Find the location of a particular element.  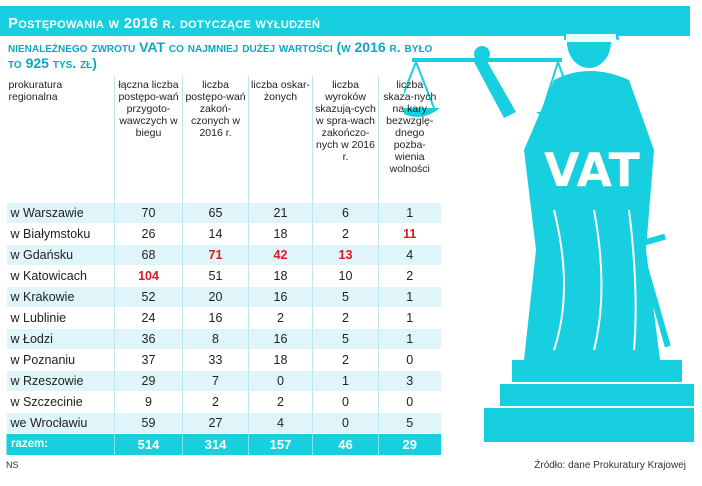

statue-blindfold is located at coordinates (591, 38).